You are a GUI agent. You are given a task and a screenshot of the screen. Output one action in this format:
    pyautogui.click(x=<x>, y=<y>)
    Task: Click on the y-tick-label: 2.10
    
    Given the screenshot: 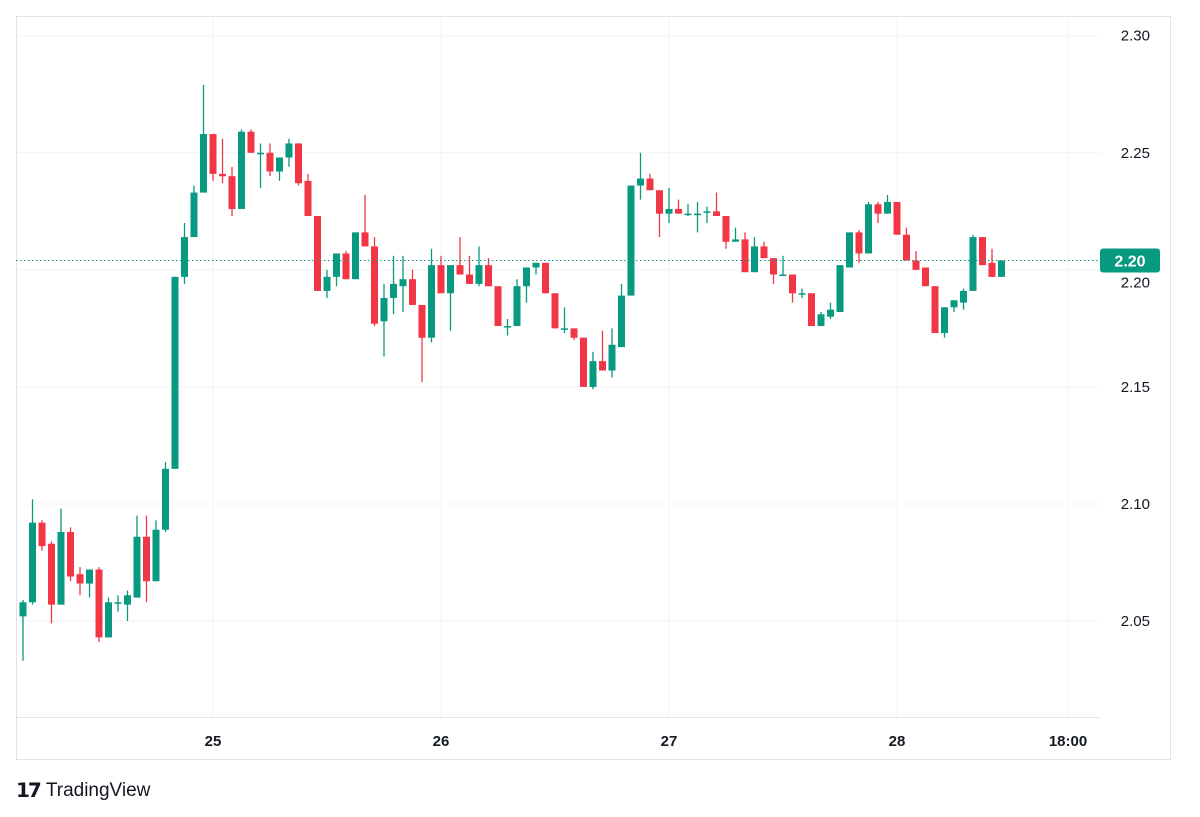 What is the action you would take?
    pyautogui.click(x=1135, y=504)
    